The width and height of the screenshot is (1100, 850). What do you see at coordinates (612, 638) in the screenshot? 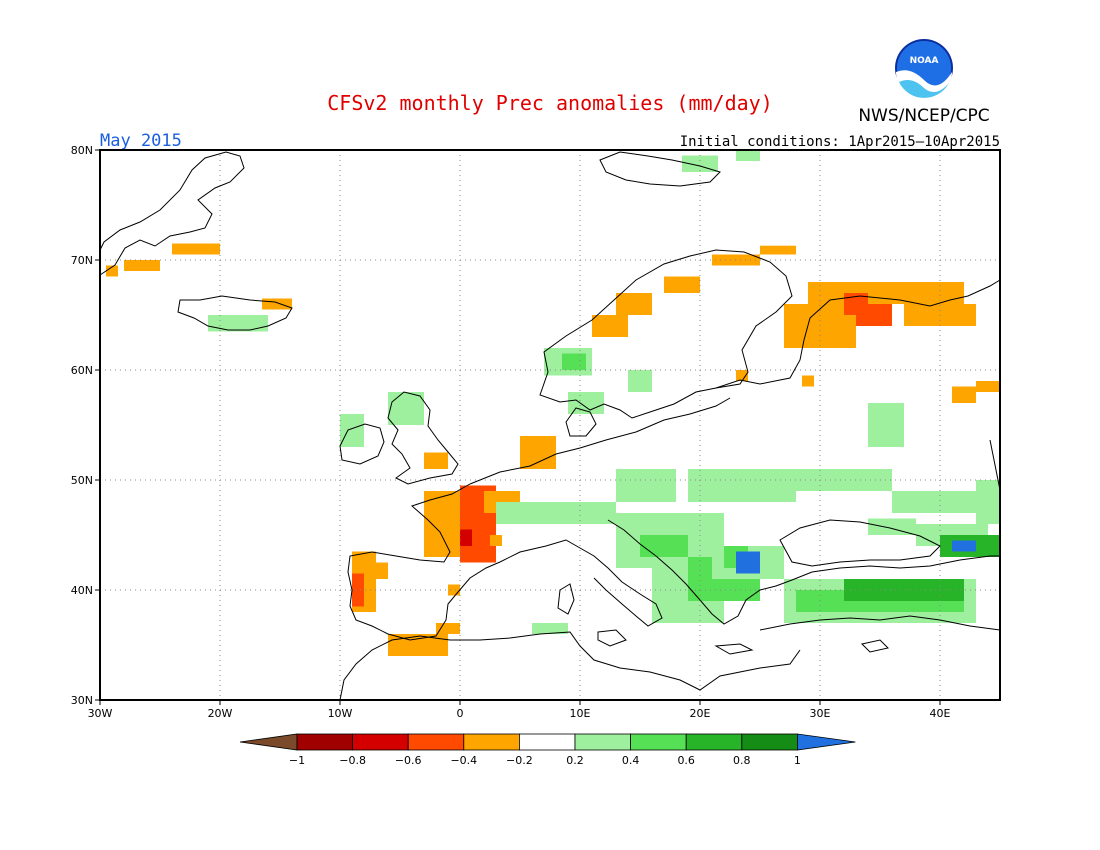
I see `sicily-coast` at bounding box center [612, 638].